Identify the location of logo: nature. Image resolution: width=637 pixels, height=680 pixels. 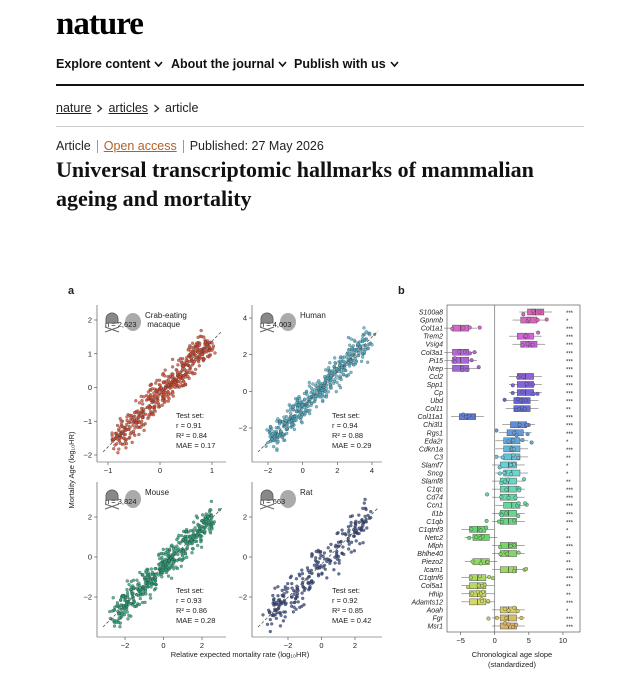
(100, 24).